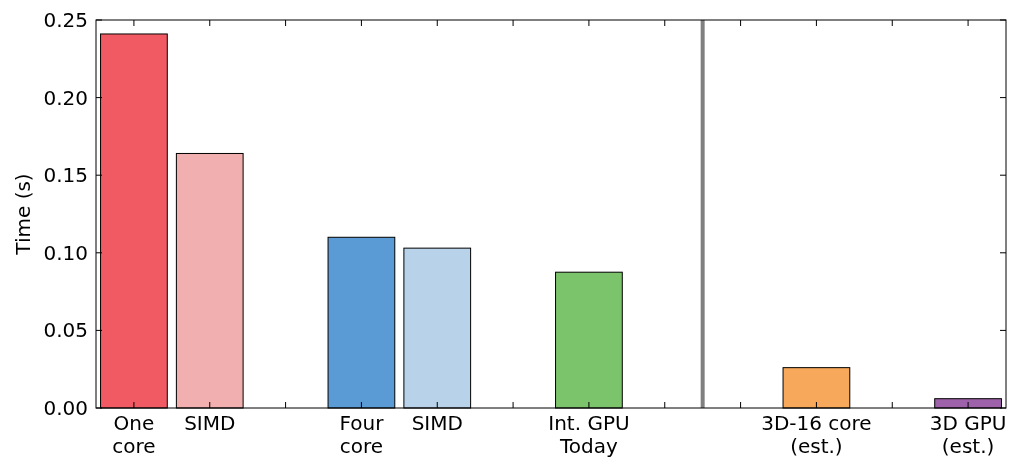  What do you see at coordinates (65, 97) in the screenshot?
I see `y-tick-label: 0.20` at bounding box center [65, 97].